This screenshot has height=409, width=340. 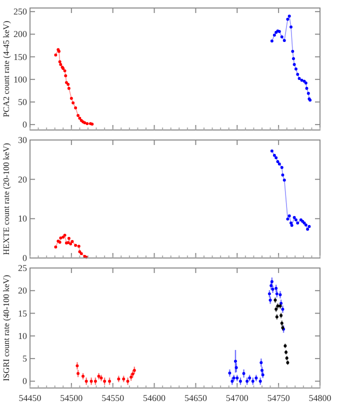 What do you see at coordinates (21, 11) in the screenshot?
I see `y-tick-label: 250` at bounding box center [21, 11].